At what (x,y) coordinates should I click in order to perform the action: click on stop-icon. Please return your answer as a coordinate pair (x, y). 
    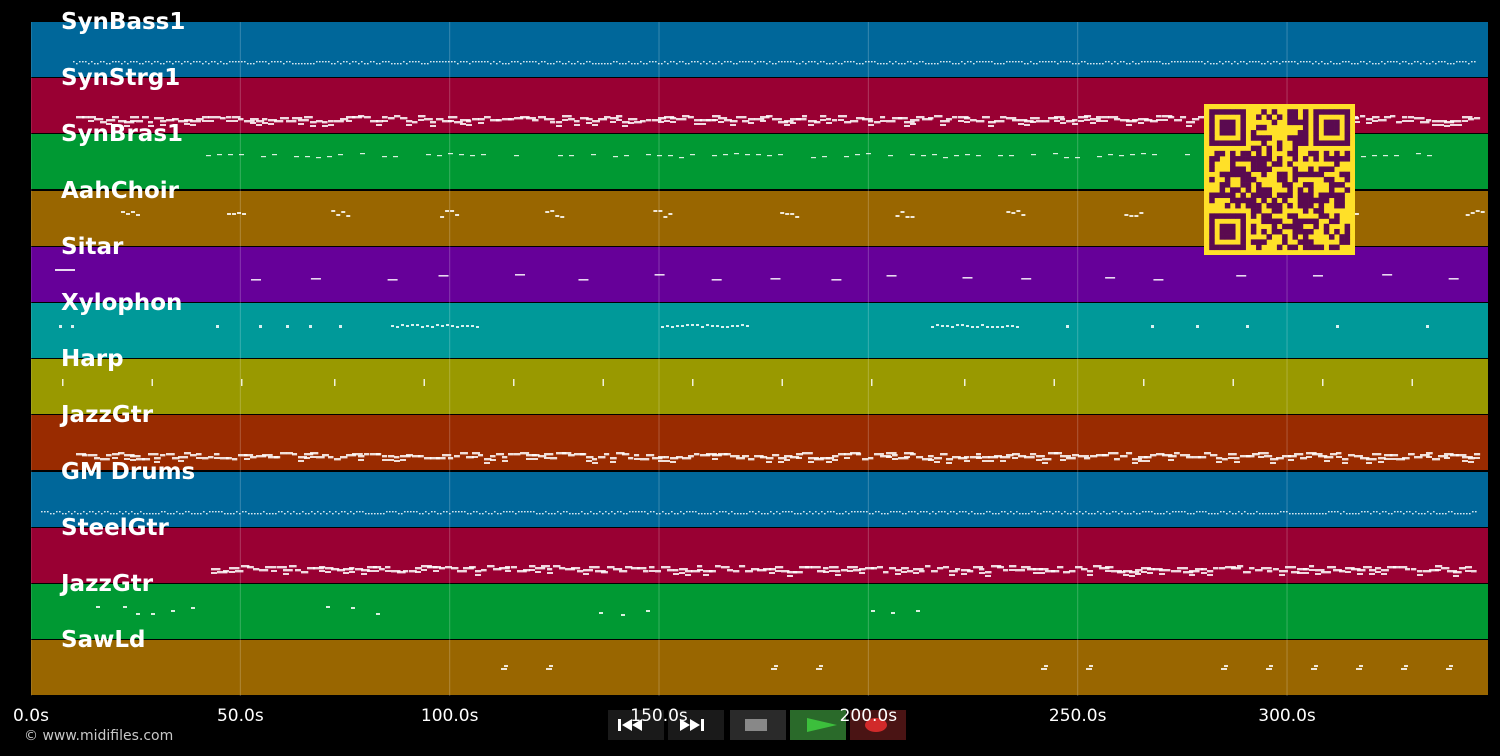
    Looking at the image, I should click on (756, 725).